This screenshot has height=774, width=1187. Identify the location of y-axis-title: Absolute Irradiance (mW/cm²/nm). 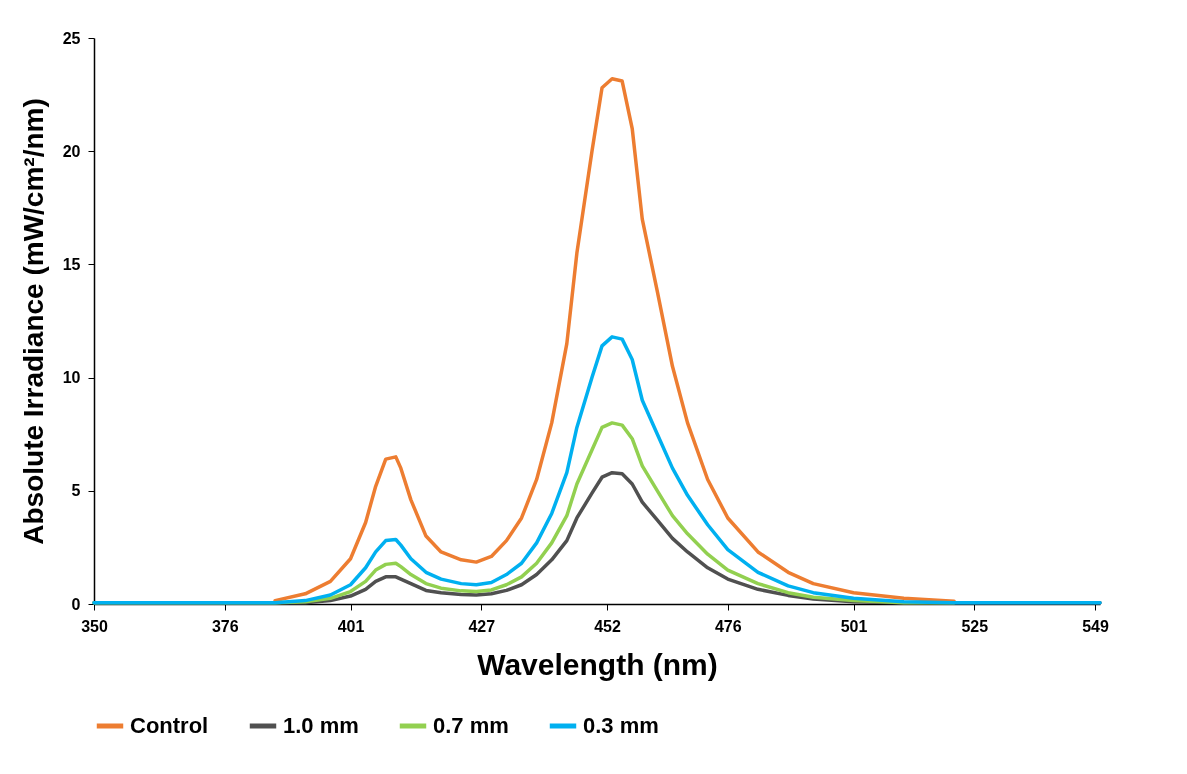
(33, 321).